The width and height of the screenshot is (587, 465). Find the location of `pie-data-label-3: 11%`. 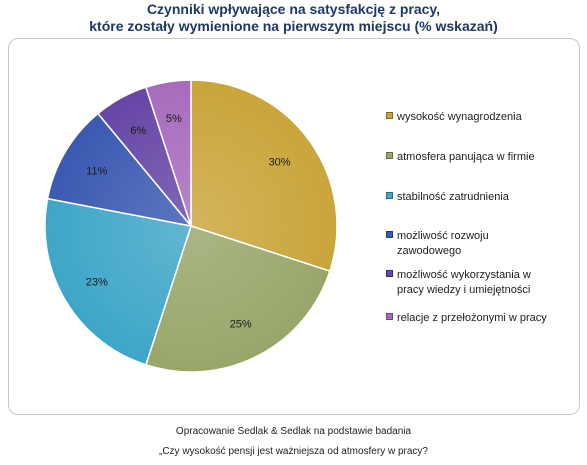

pie-data-label-3: 11% is located at coordinates (96, 171).